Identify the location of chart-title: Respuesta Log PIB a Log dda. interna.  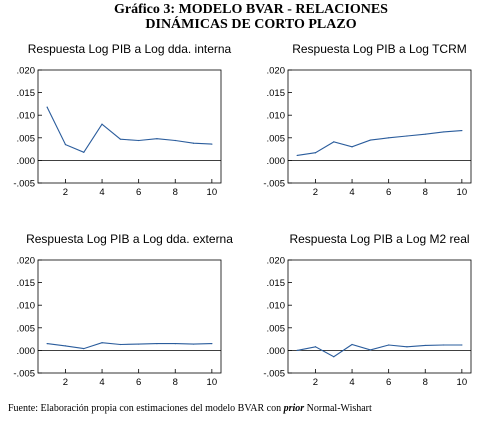
(130, 49).